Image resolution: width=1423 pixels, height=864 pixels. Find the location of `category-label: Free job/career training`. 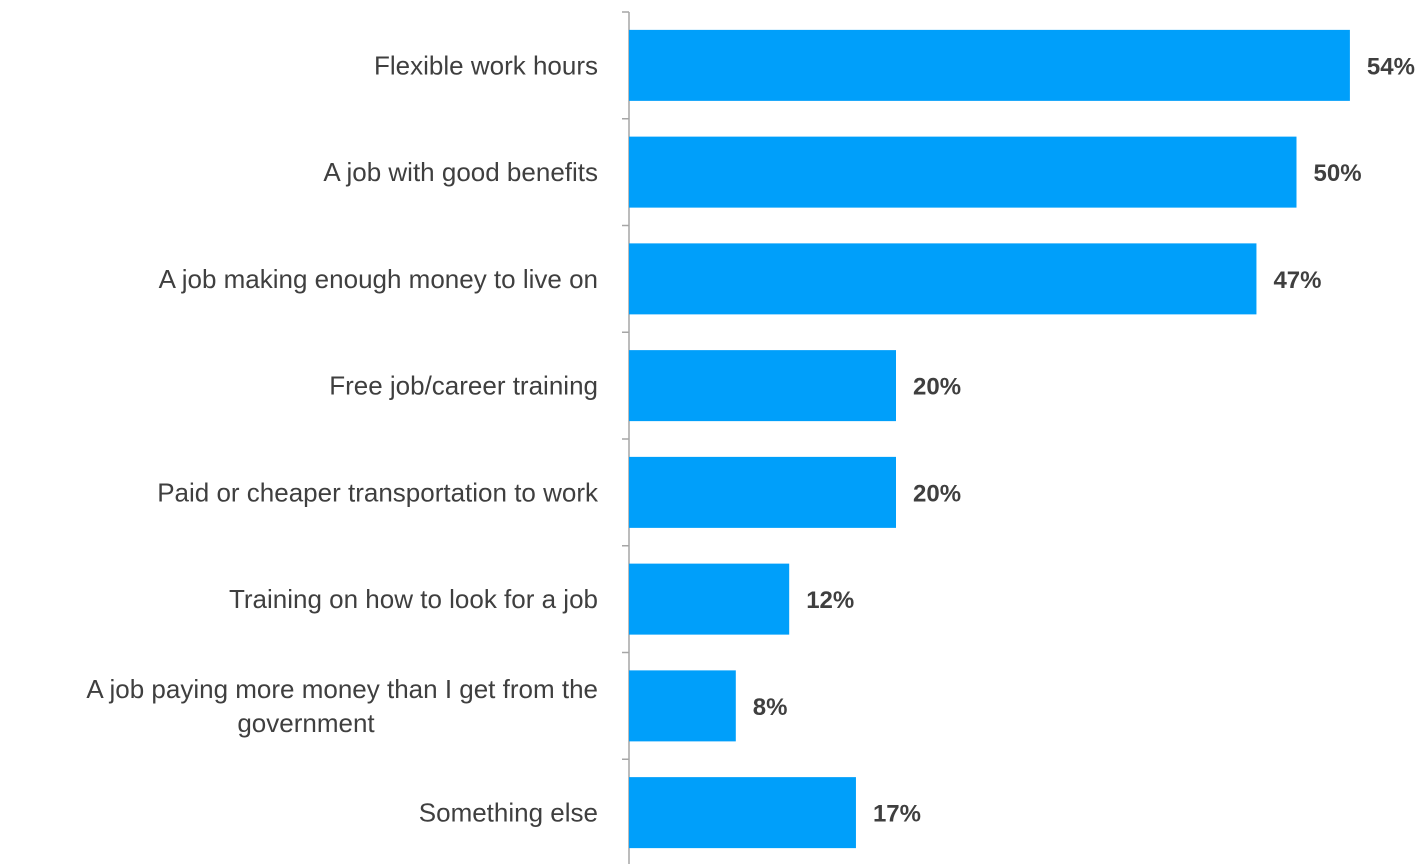

category-label: Free job/career training is located at coordinates (463, 386).